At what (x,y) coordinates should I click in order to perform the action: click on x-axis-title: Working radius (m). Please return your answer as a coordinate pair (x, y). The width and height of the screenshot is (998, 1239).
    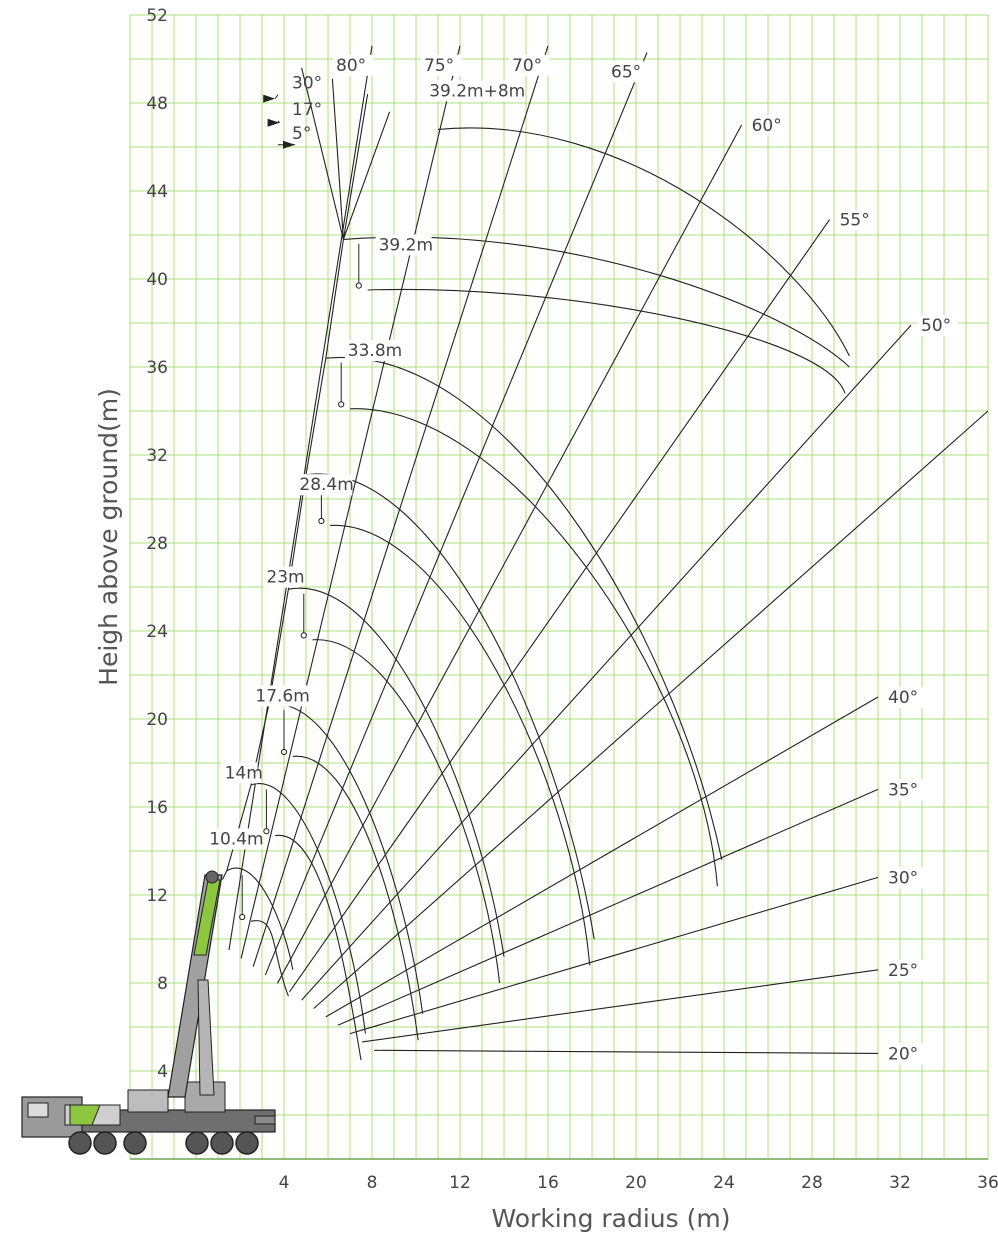
    Looking at the image, I should click on (610, 1218).